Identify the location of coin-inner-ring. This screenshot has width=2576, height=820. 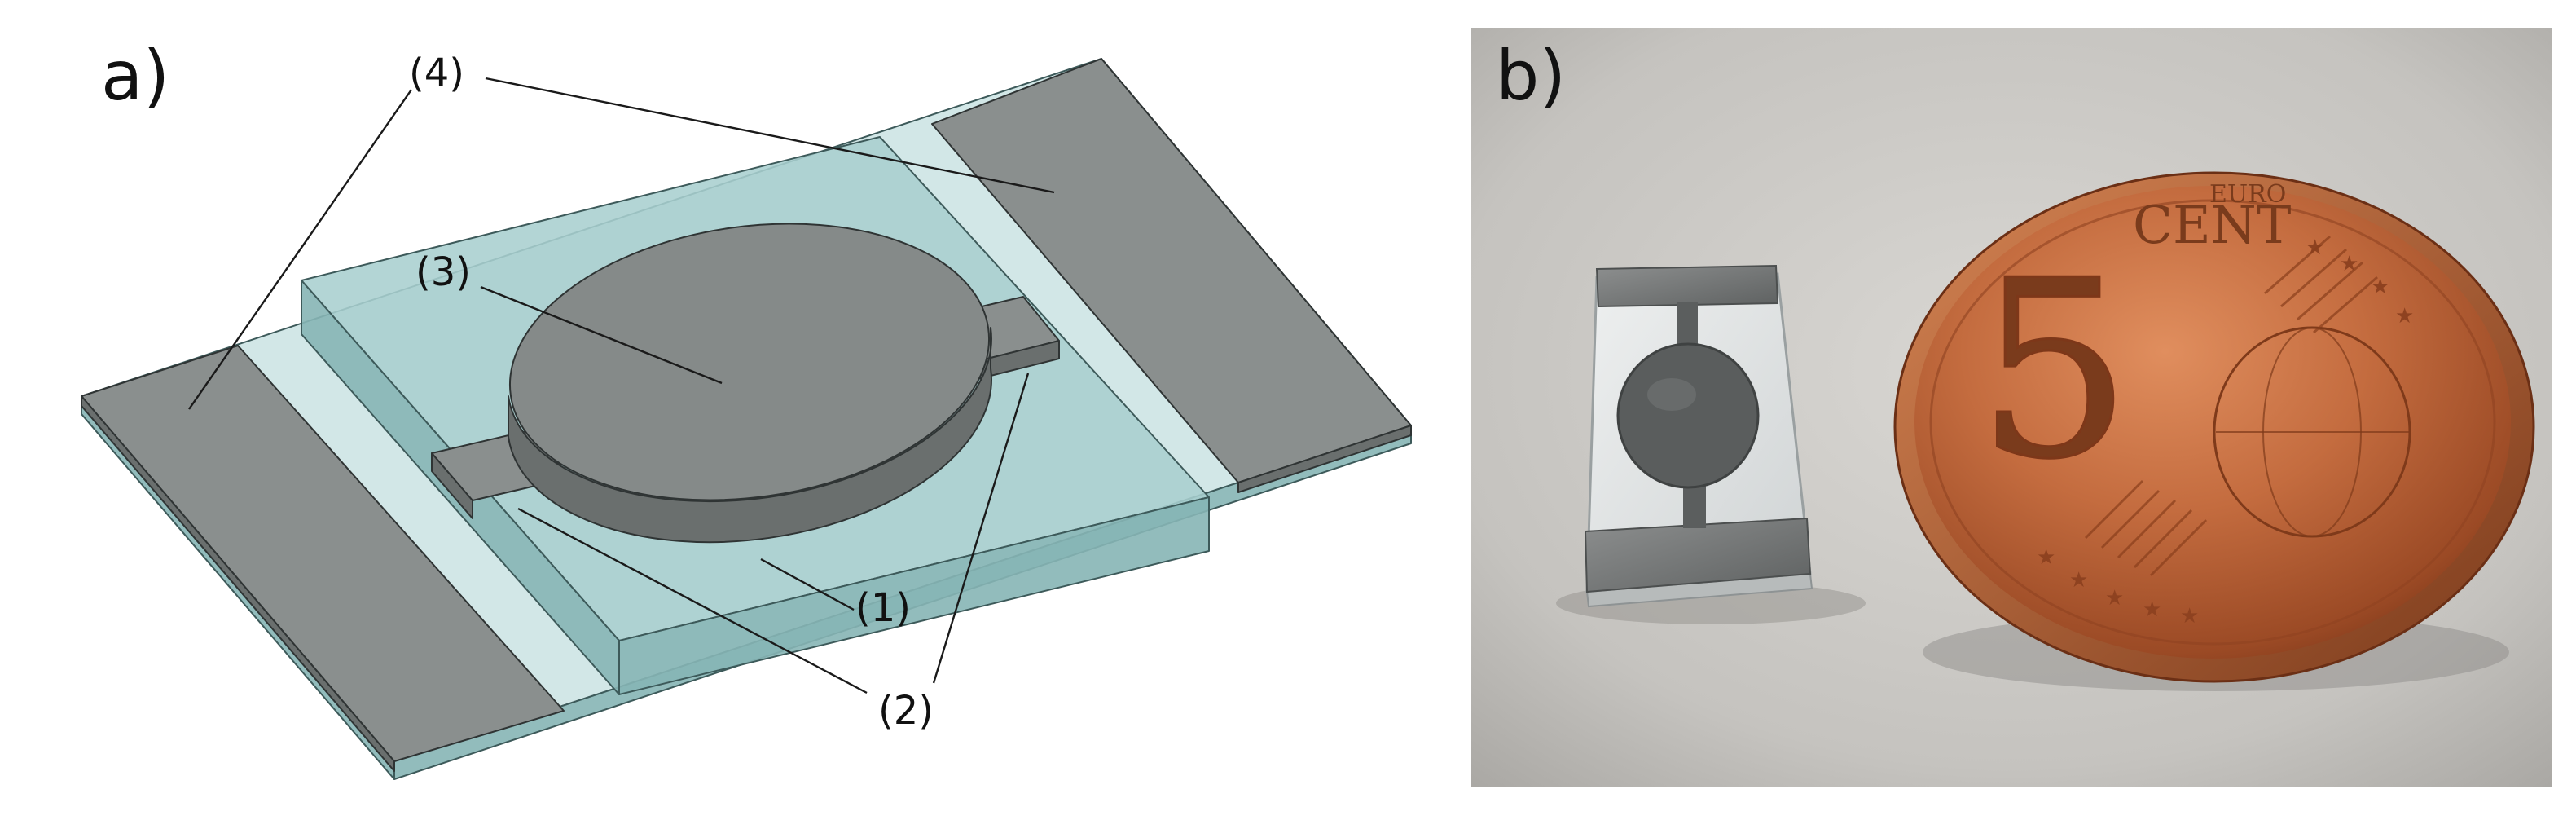
(2212, 422).